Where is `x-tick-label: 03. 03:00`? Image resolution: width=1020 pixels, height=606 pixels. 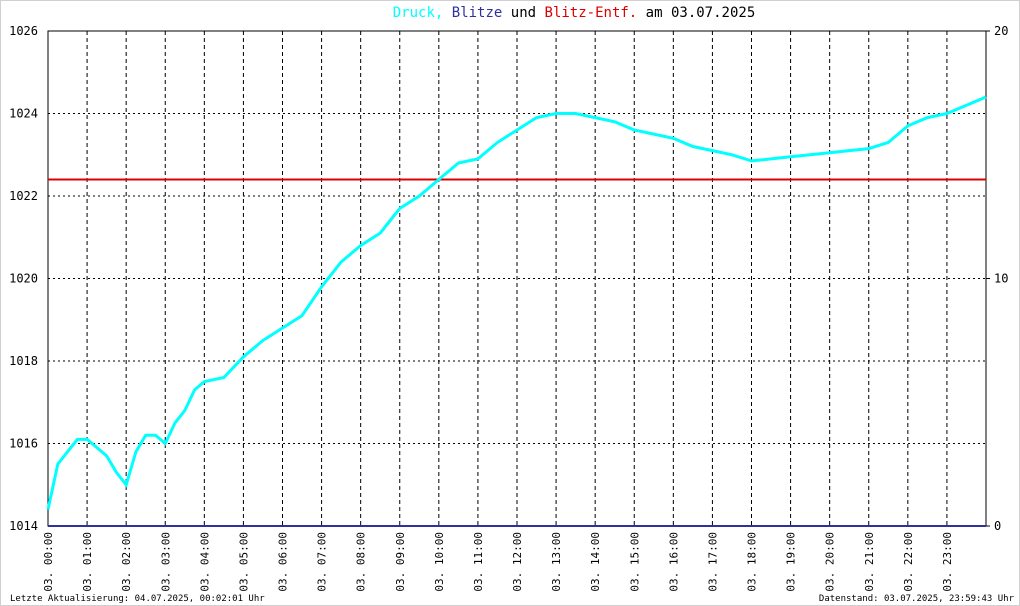 x-tick-label: 03. 03:00 is located at coordinates (165, 562).